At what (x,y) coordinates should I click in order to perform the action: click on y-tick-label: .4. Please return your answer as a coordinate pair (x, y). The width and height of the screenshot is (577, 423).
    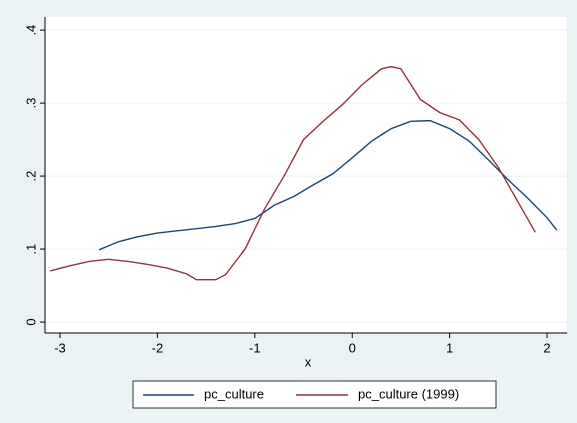
    Looking at the image, I should click on (30, 30).